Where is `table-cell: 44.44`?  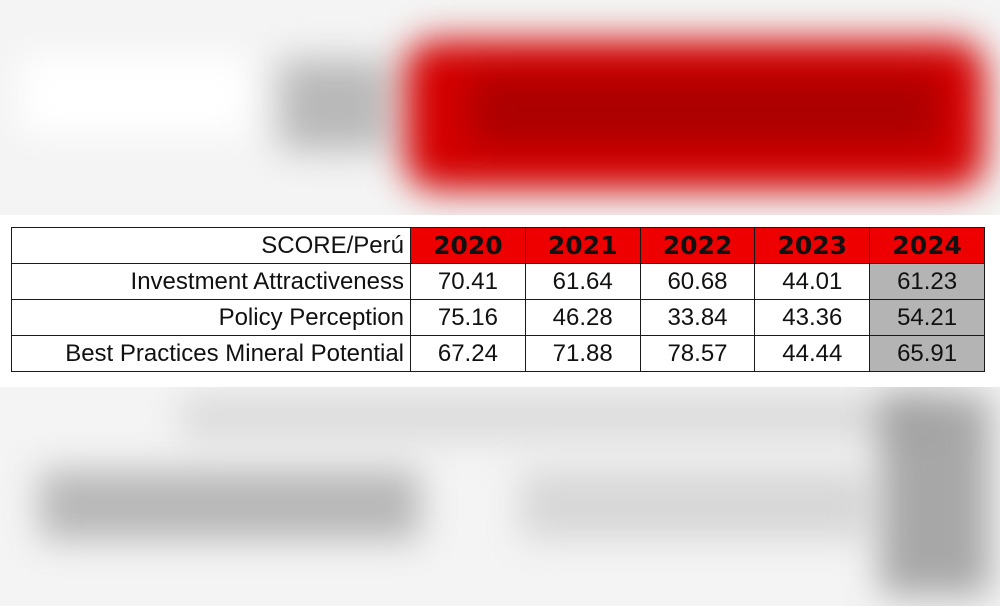 table-cell: 44.44 is located at coordinates (812, 353).